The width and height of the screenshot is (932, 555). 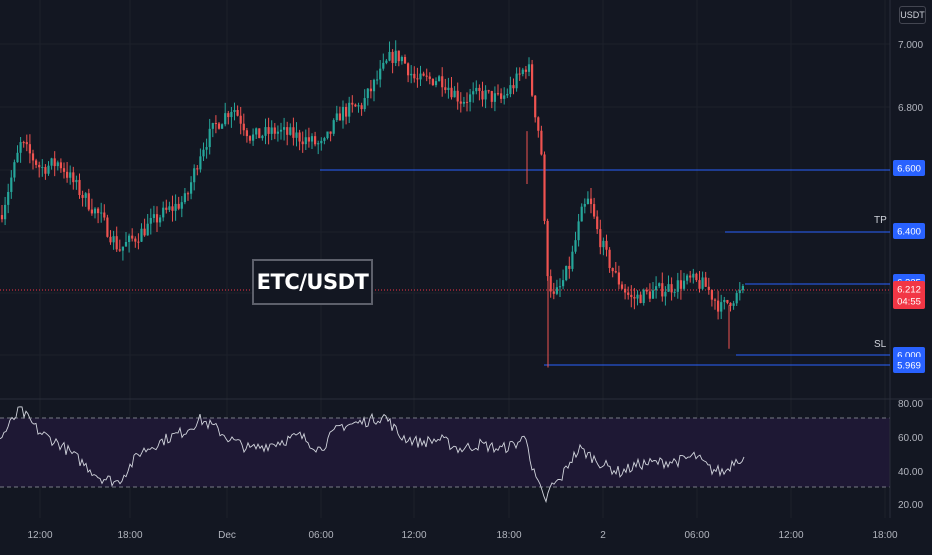 I want to click on time-tick-dec: Dec, so click(x=227, y=535).